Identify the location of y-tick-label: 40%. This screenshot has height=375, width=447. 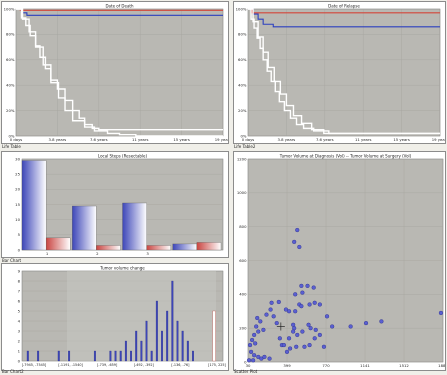
(242, 85).